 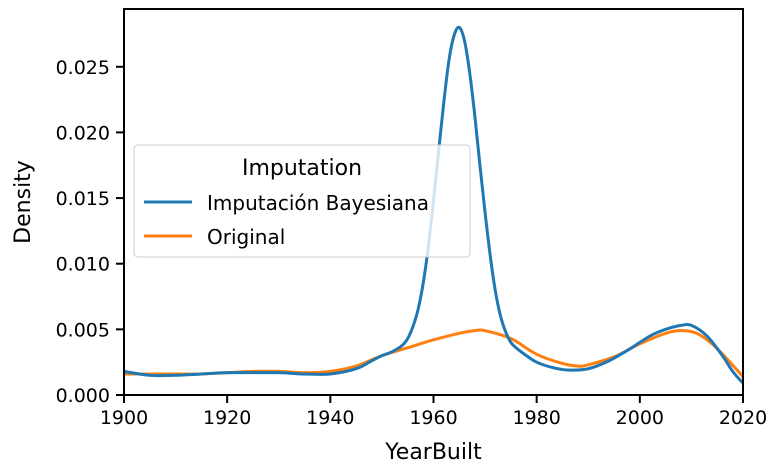 I want to click on y-tick-label: 0.025, so click(x=83, y=68).